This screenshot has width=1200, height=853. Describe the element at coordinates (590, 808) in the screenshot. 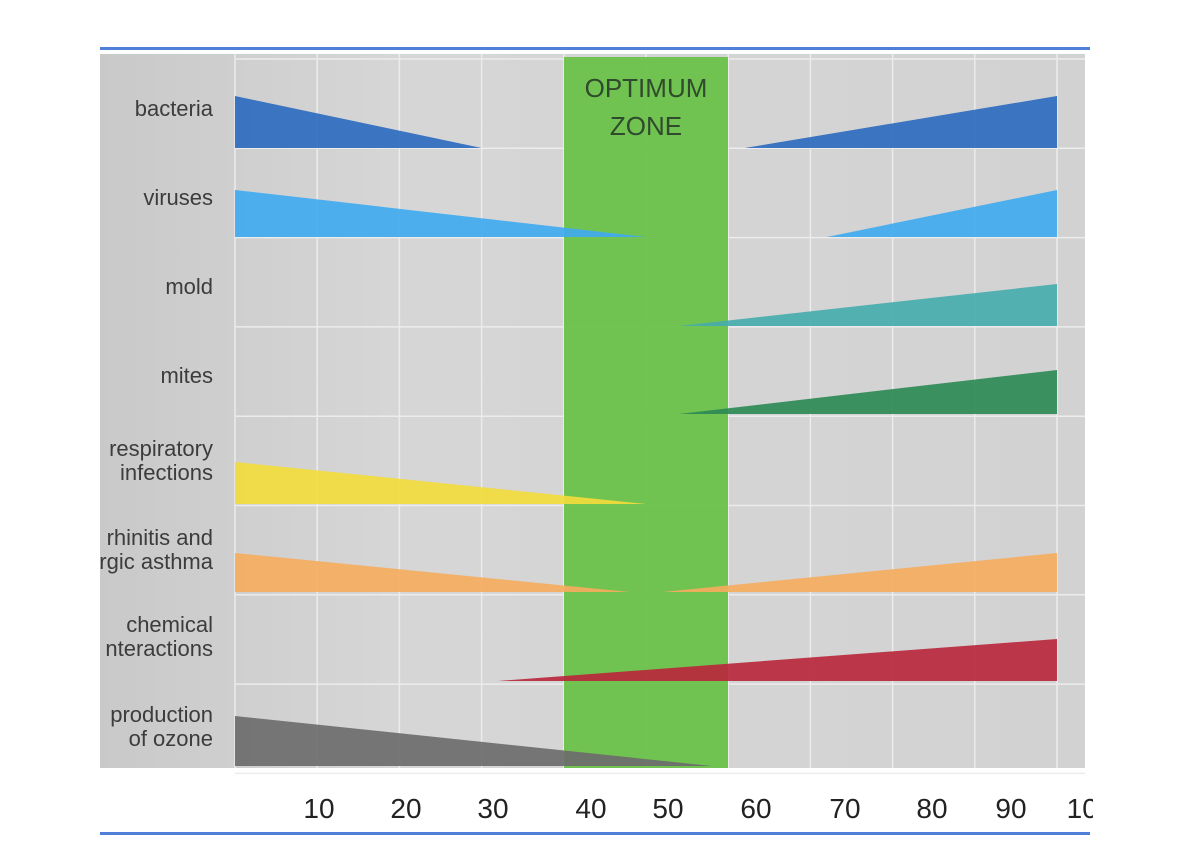

I see `x-tick-label: 40` at that location.